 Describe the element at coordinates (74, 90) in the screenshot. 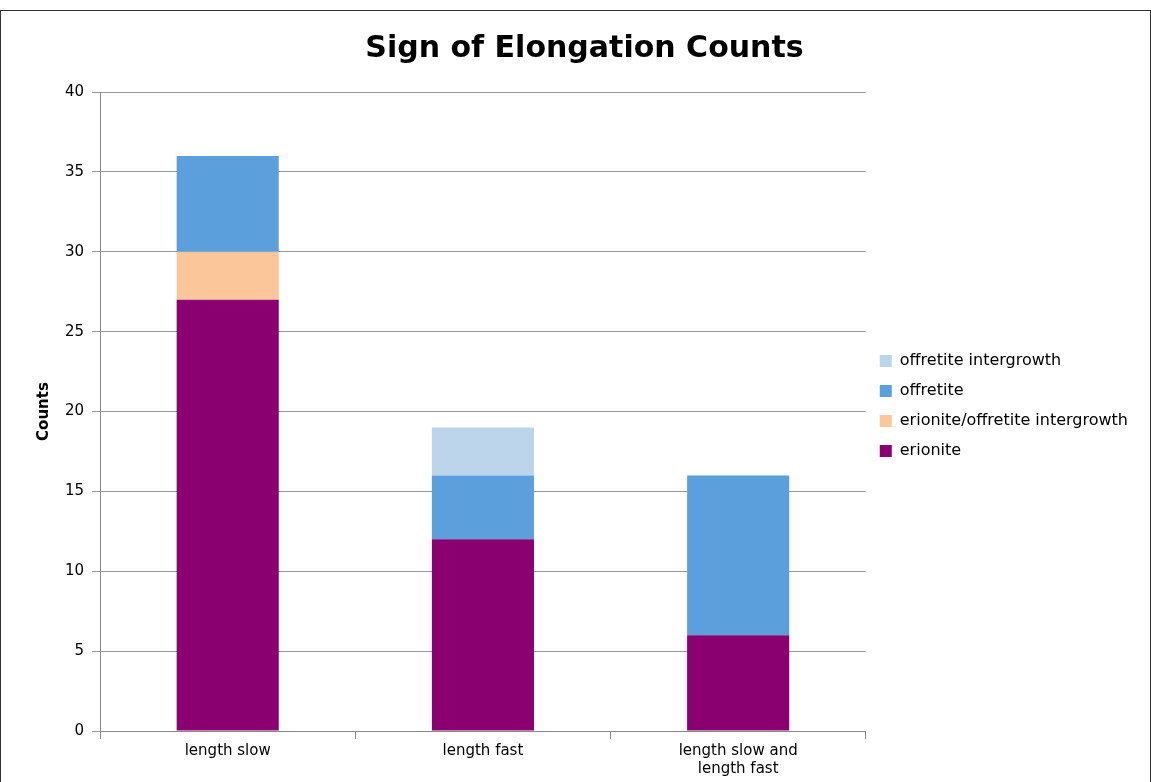

I see `y-tick-label: 40` at that location.